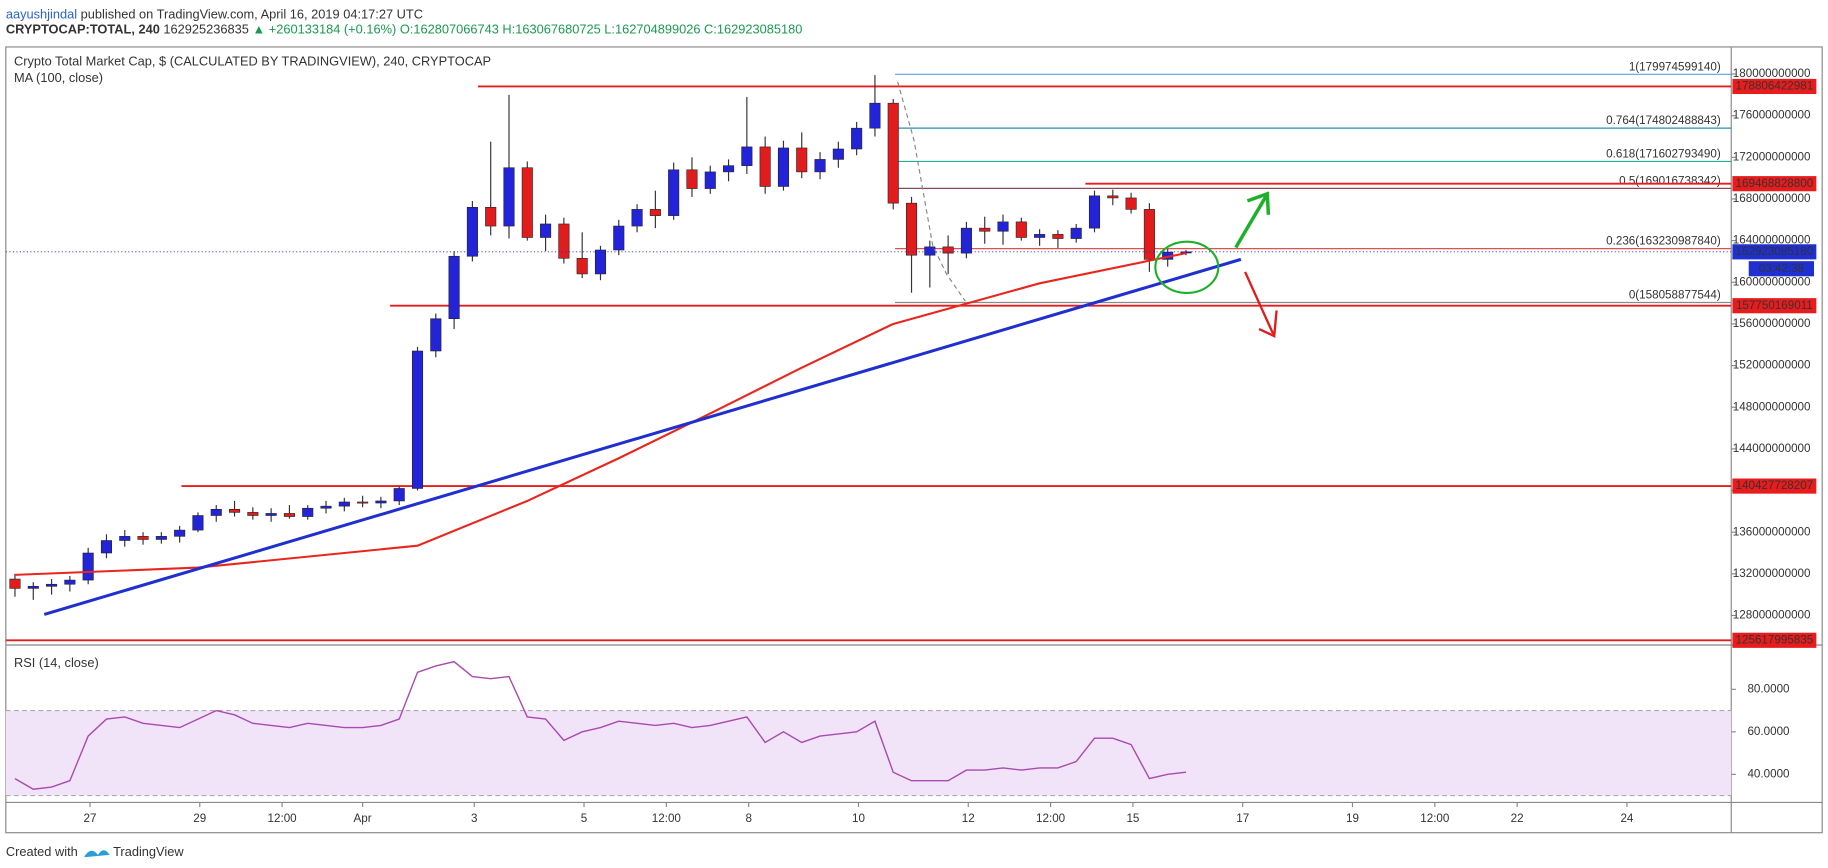 This screenshot has height=868, width=1828. Describe the element at coordinates (206, 29) in the screenshot. I see `last: 162925236835` at that location.